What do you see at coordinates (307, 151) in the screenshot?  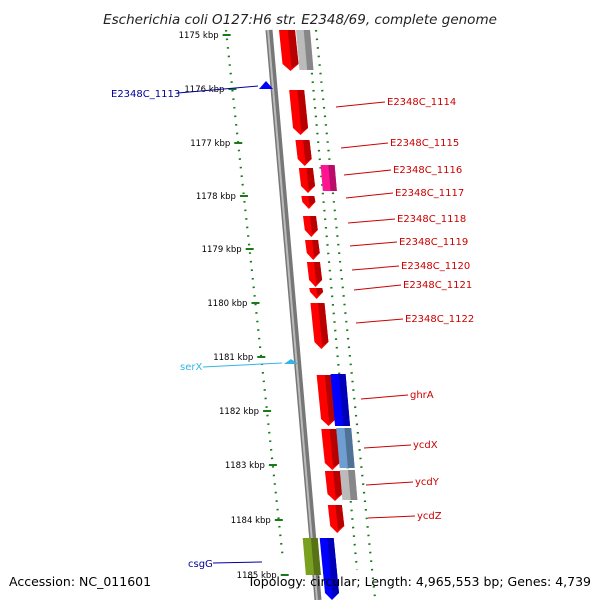 I see `gene-red-3-shade` at bounding box center [307, 151].